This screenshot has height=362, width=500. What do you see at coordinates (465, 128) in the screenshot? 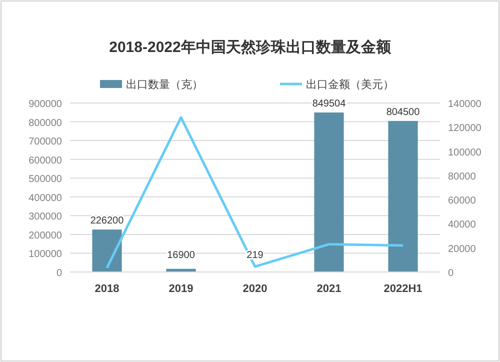
I see `y2-tick-label: 120000` at bounding box center [465, 128].